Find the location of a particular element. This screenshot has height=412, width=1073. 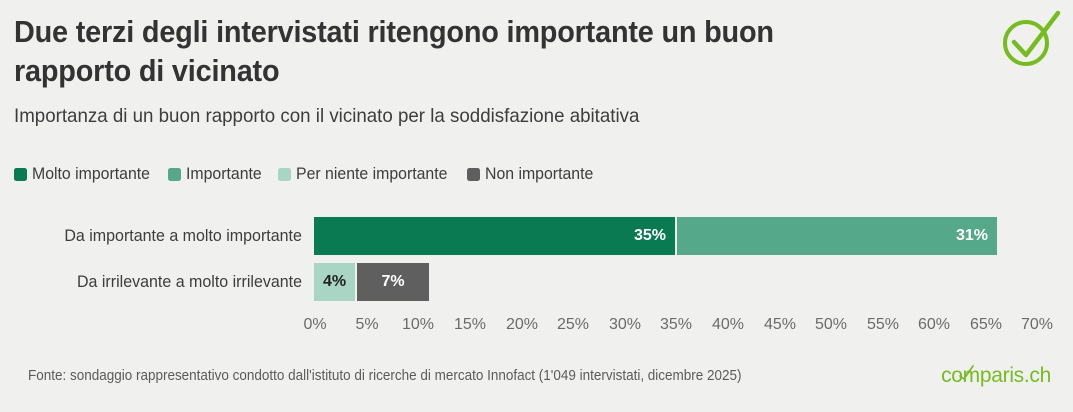

comparis-logo-text: comparis.ch is located at coordinates (996, 375).